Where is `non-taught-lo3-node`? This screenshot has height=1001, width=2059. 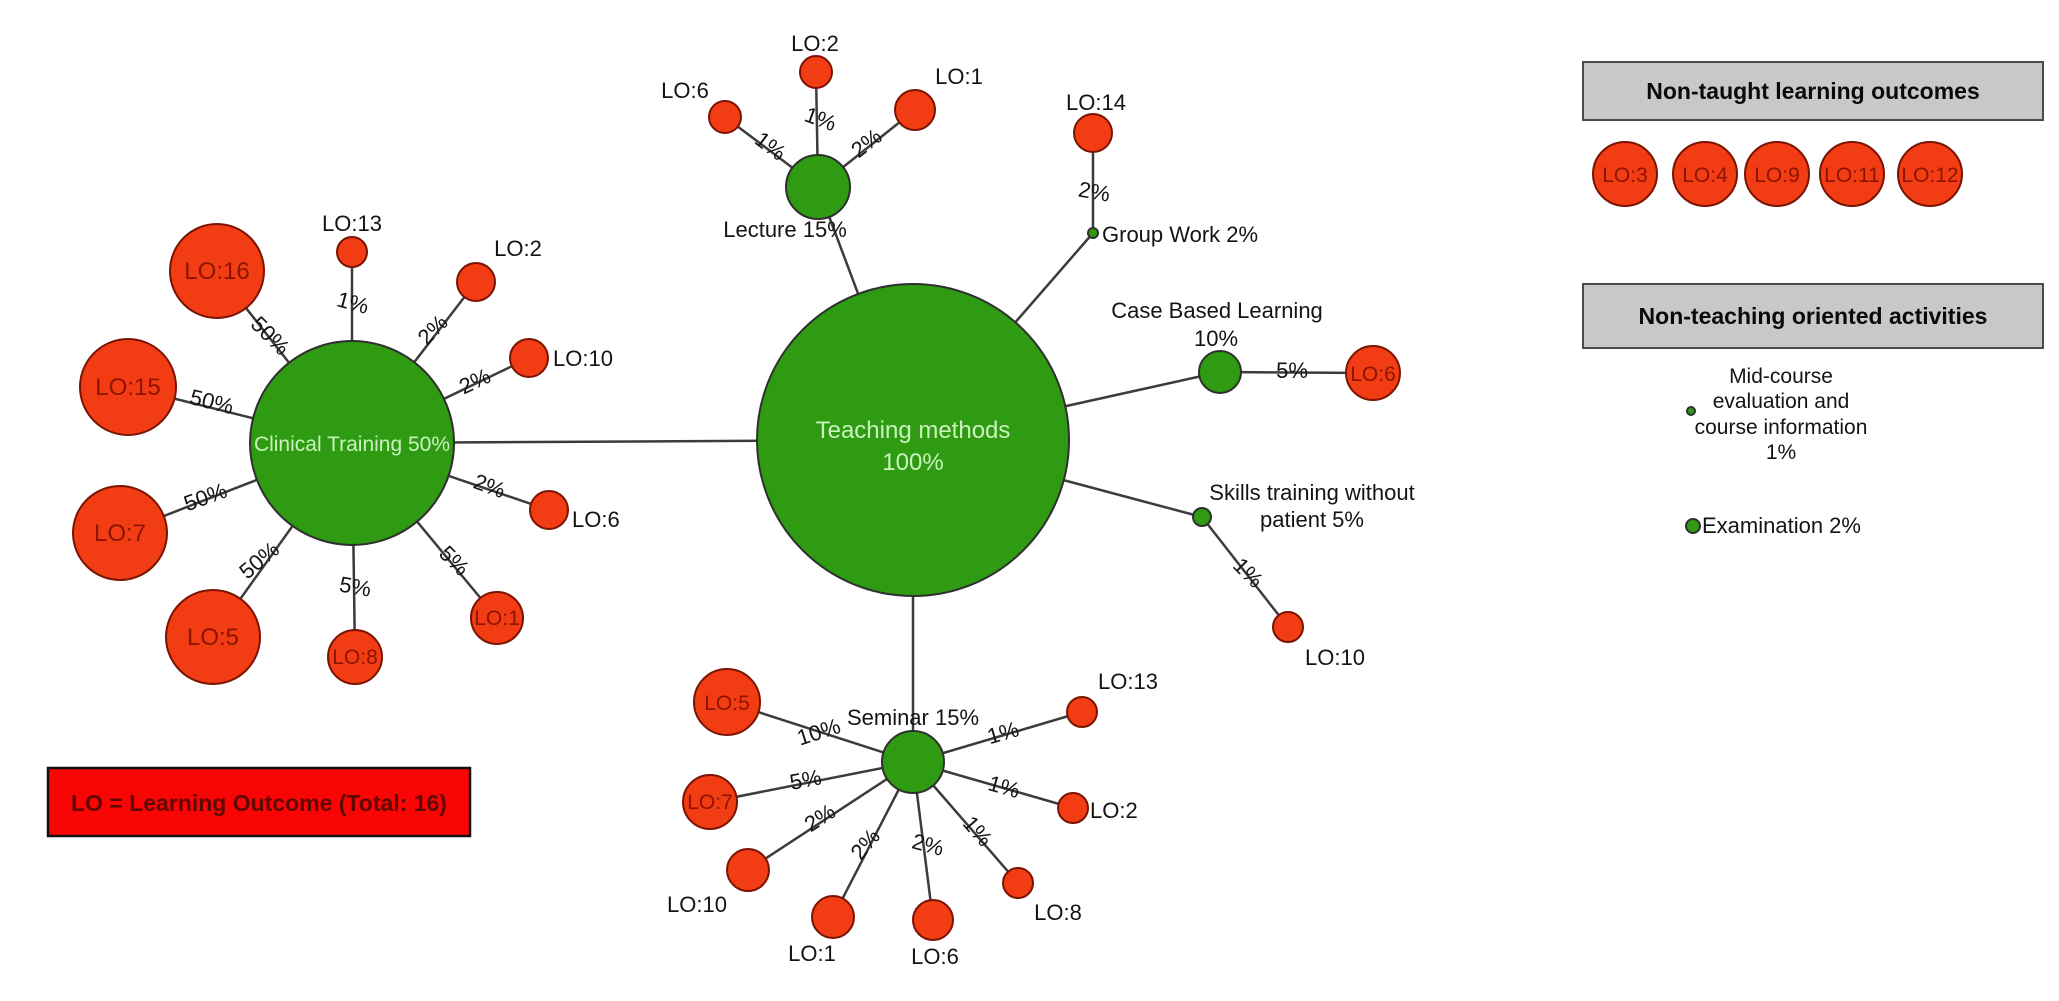
non-taught-lo3-node is located at coordinates (1625, 174).